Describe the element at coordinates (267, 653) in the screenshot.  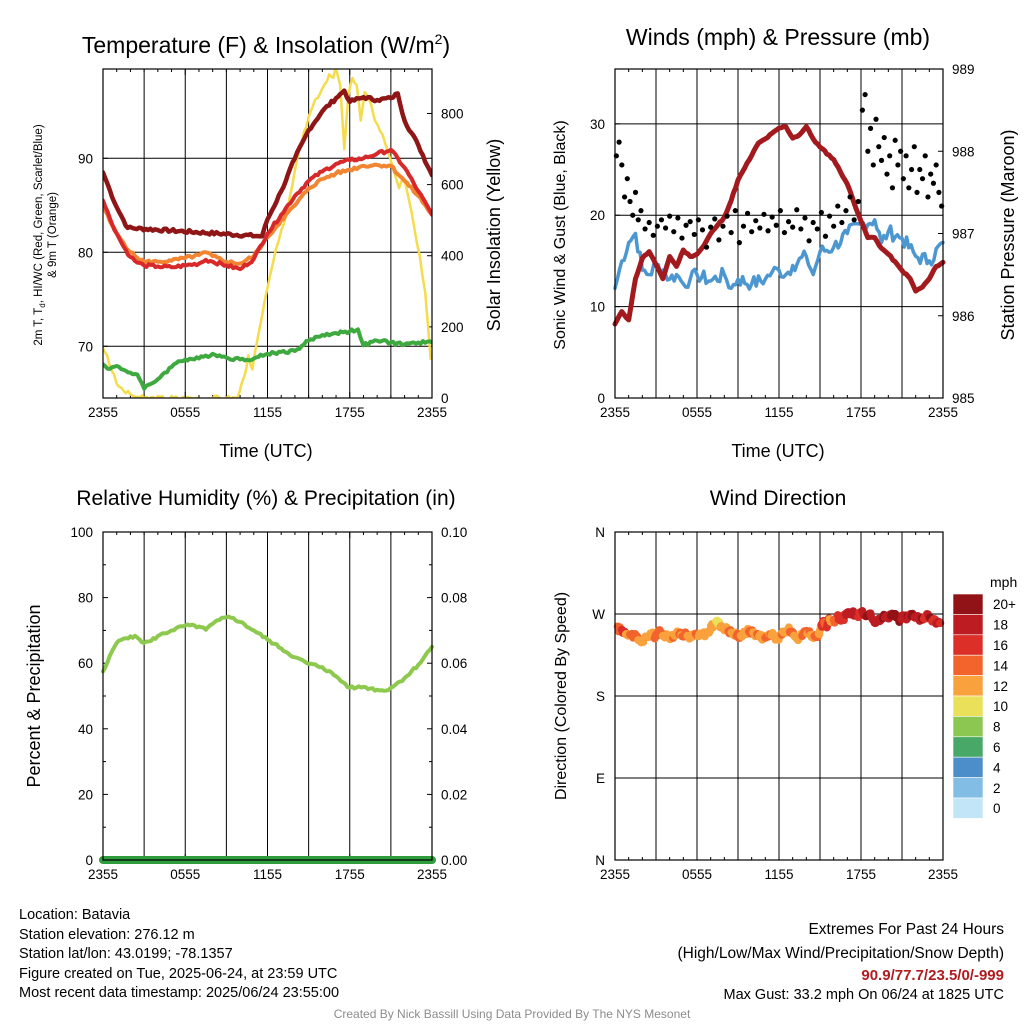
I see `rh-line` at that location.